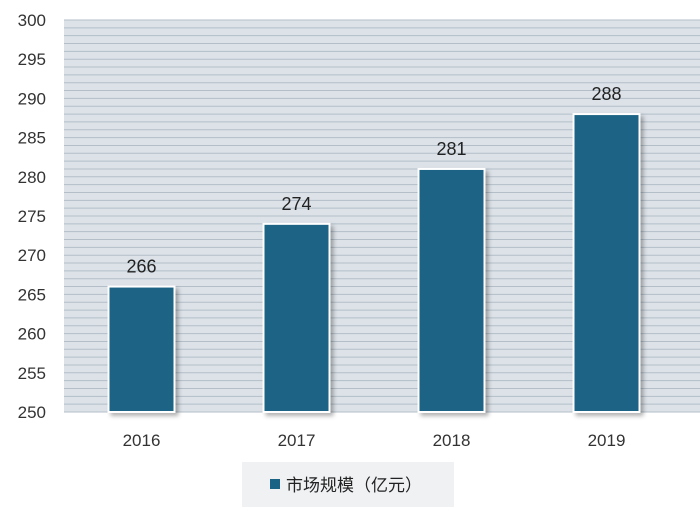  I want to click on x-tick-label: 2017, so click(297, 440).